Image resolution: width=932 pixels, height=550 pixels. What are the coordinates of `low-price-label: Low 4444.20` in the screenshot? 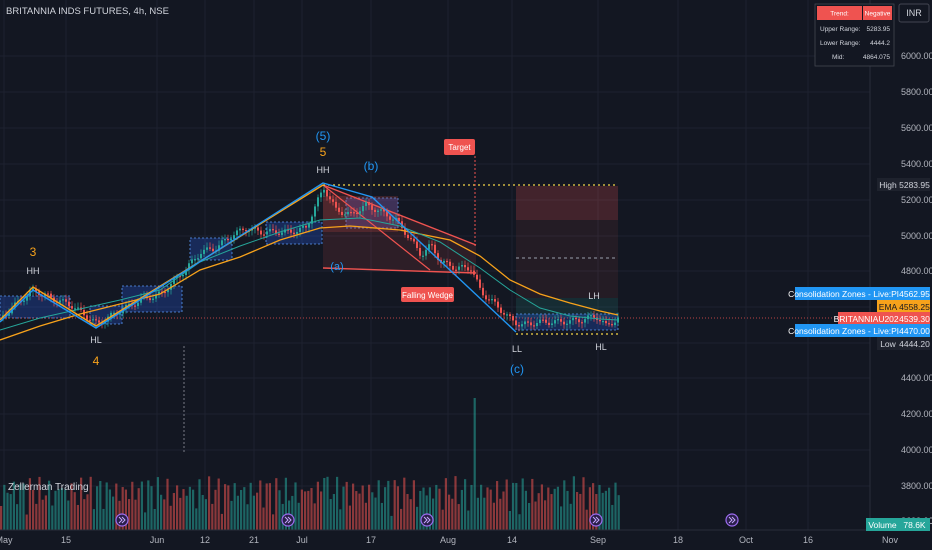 It's located at (903, 343).